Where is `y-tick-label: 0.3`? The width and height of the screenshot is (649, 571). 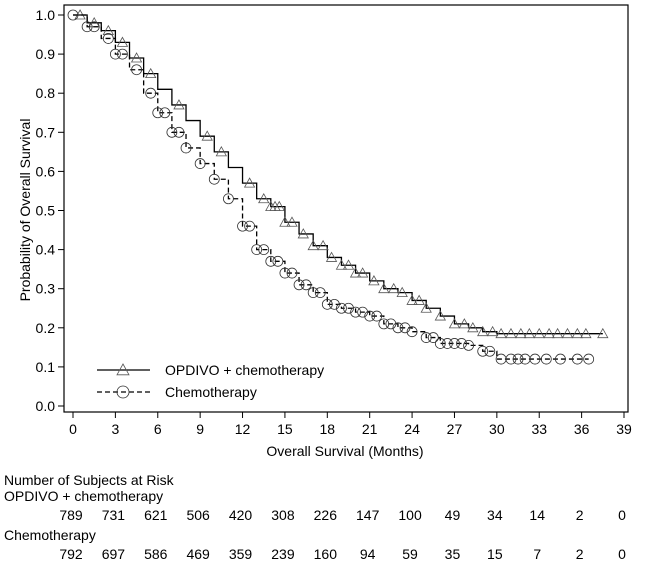
y-tick-label: 0.3 is located at coordinates (46, 289).